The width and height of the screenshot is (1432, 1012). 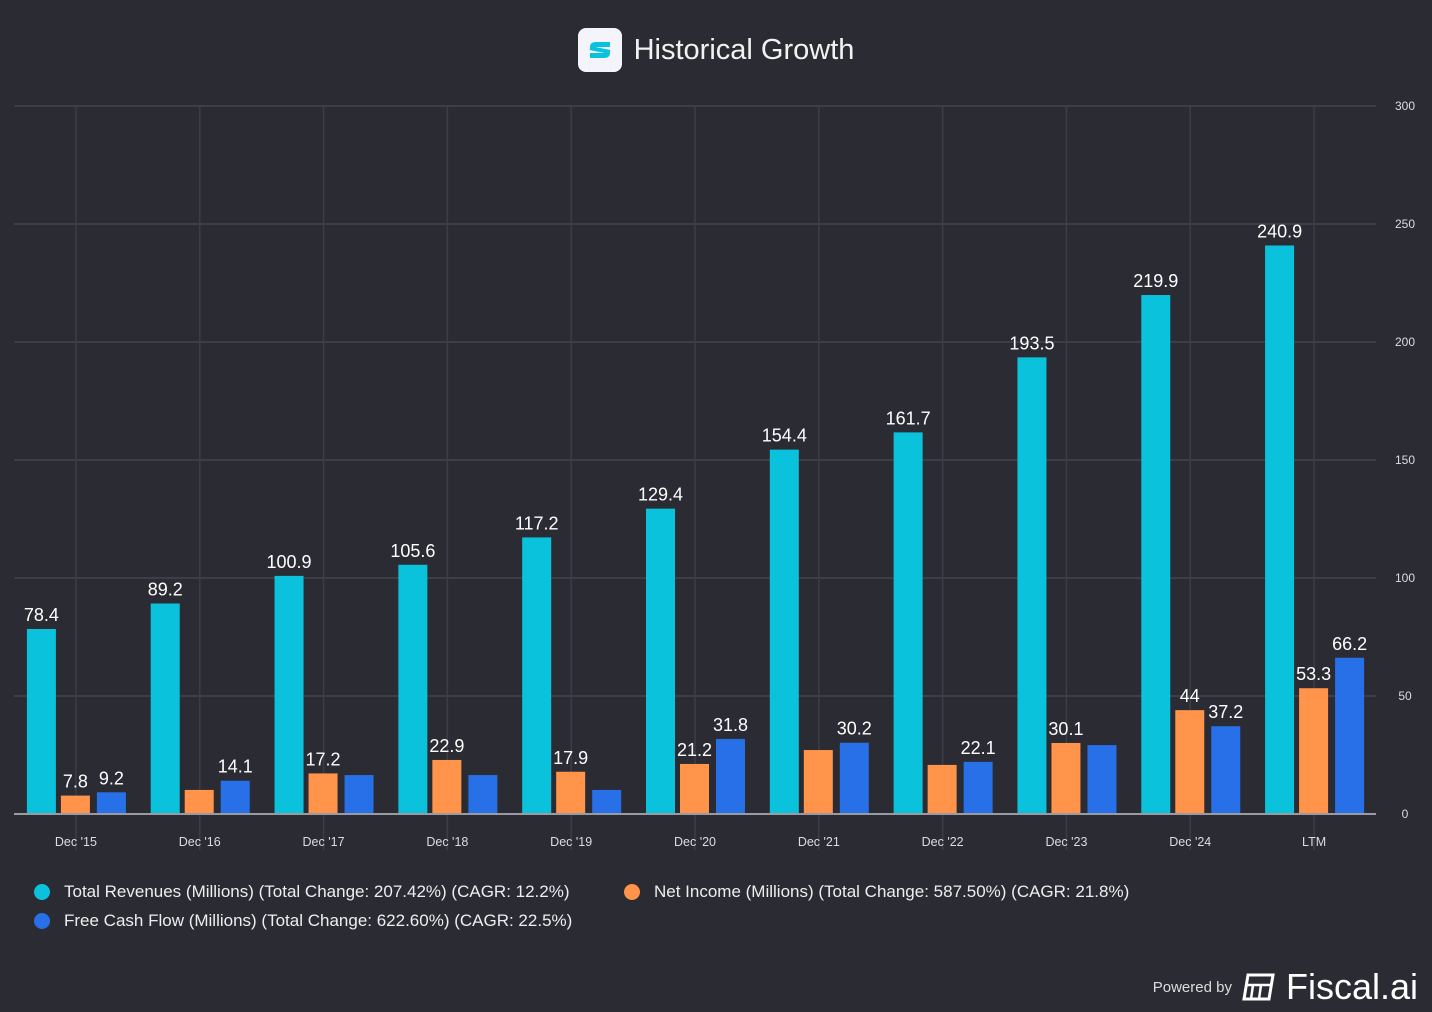 I want to click on x-tick-label: Dec '21, so click(x=819, y=842).